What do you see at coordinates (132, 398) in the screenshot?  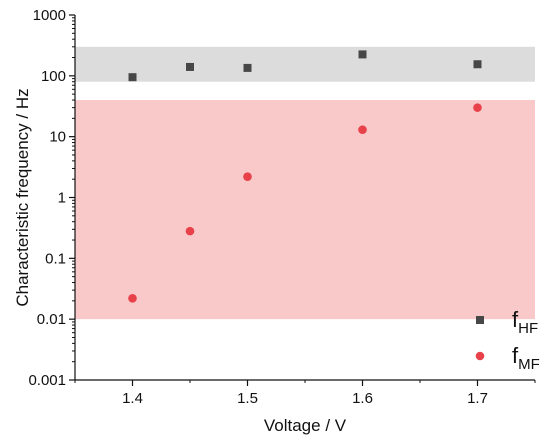 I see `x-tick-label: 1.4` at bounding box center [132, 398].